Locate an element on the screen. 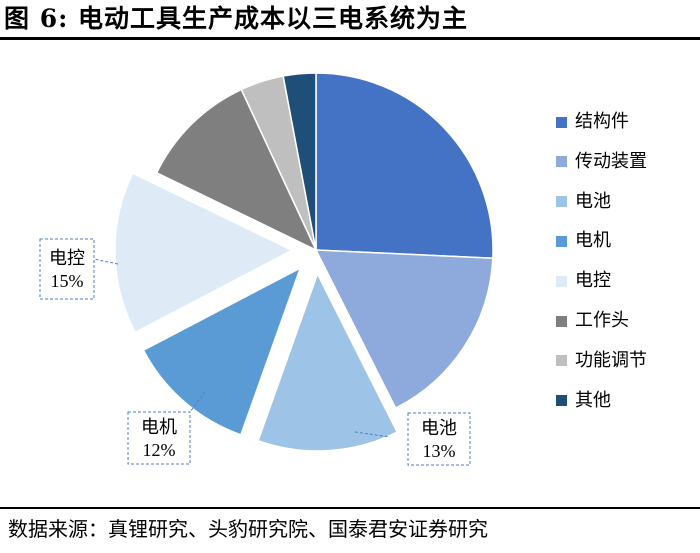 The image size is (700, 553). legend-label: 电控 is located at coordinates (593, 281).